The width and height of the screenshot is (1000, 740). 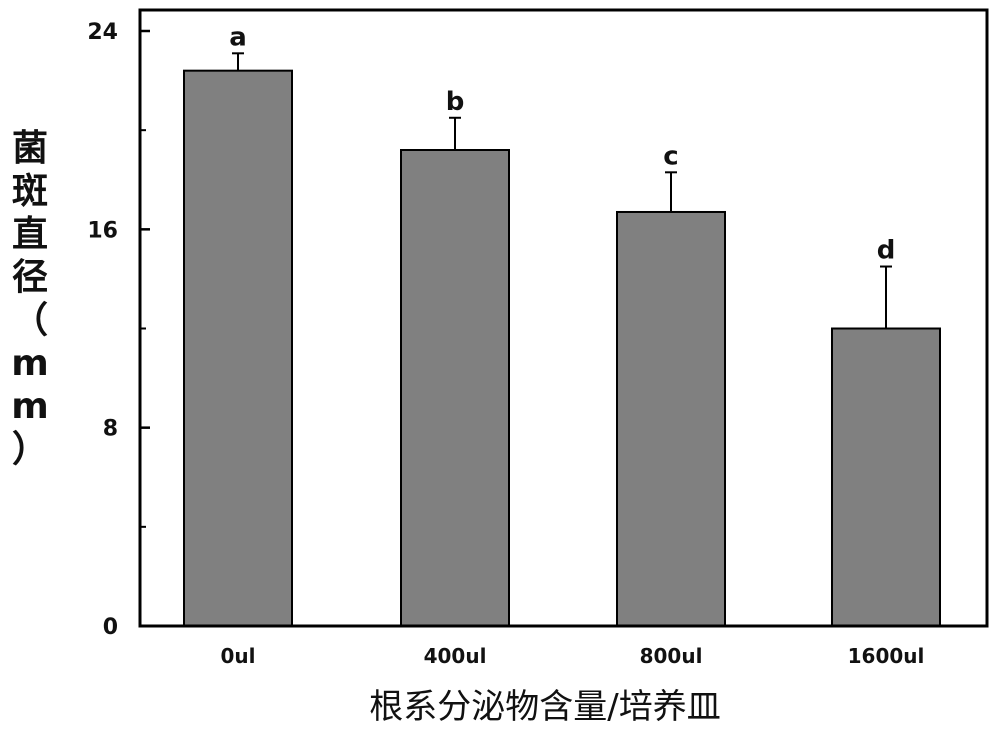 I want to click on y-axis-title-char: 径, so click(x=30, y=277).